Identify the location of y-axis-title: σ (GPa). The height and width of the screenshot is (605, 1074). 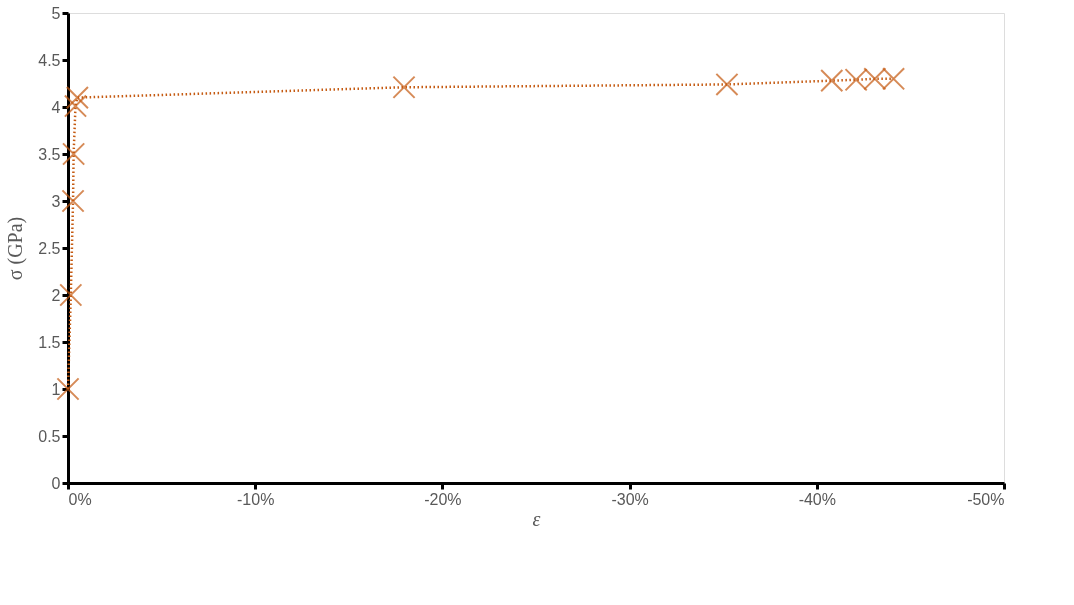
(16, 248).